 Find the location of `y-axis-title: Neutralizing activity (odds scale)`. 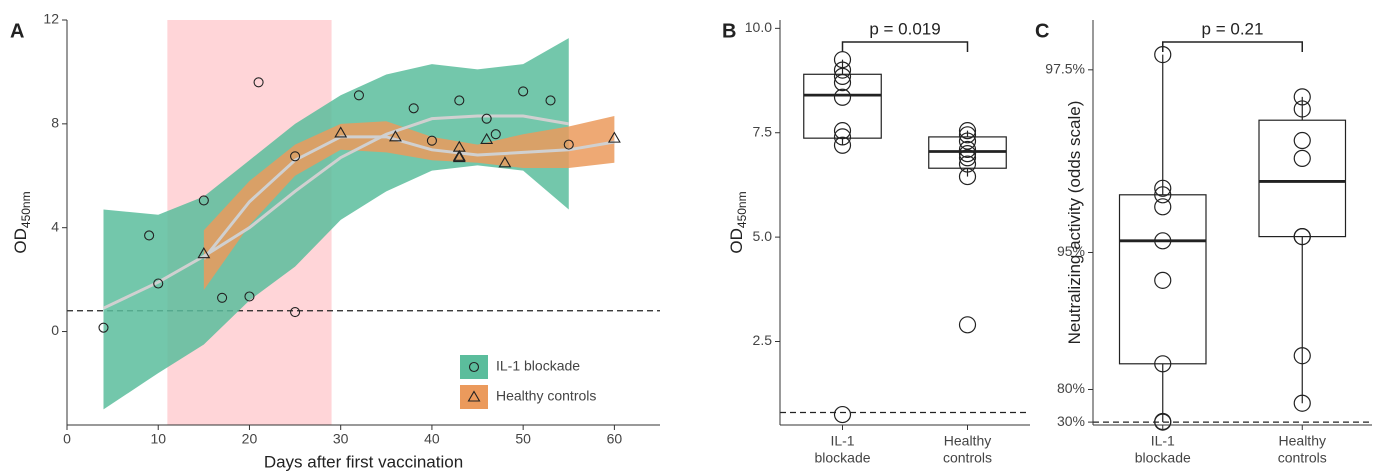

y-axis-title: Neutralizing activity (odds scale) is located at coordinates (1074, 223).